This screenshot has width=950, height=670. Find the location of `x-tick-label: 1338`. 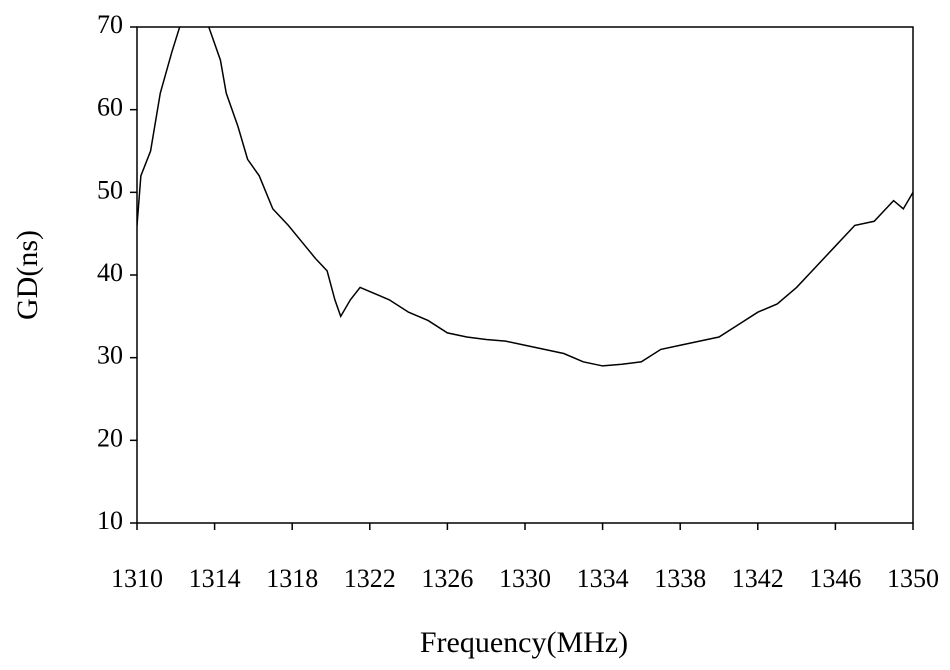

x-tick-label: 1338 is located at coordinates (680, 578).